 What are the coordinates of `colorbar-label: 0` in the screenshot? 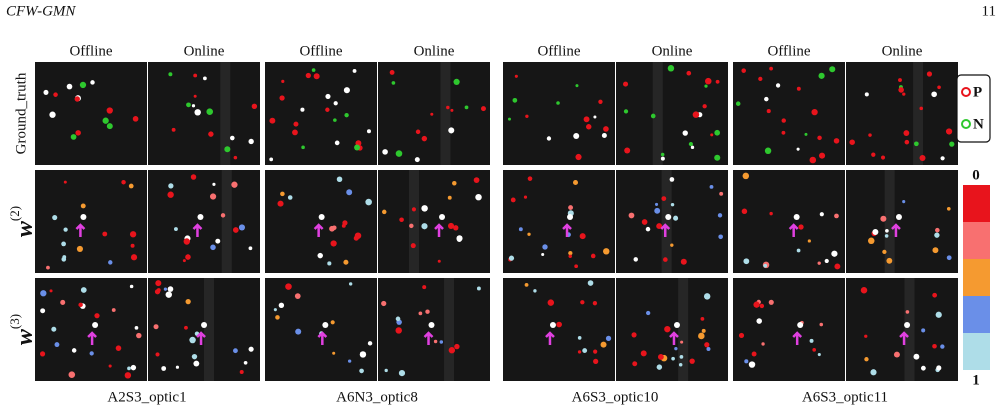 It's located at (976, 175).